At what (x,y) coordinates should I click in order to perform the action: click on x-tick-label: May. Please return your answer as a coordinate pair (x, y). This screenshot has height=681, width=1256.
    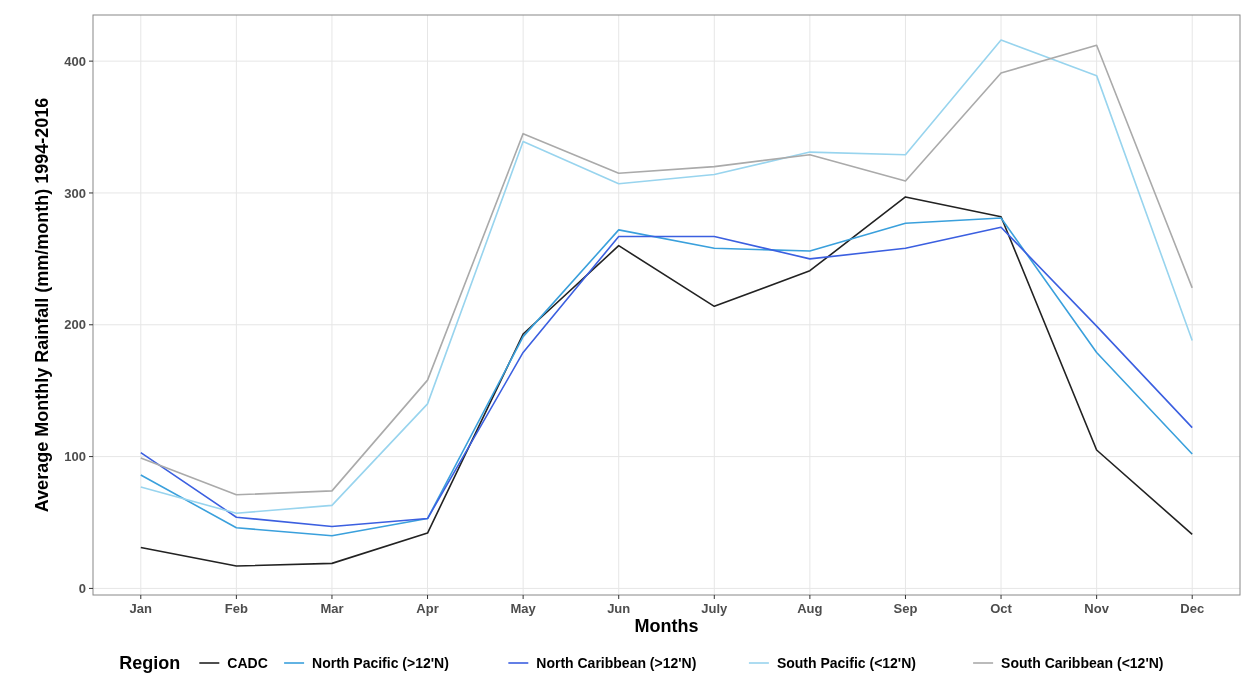
    Looking at the image, I should click on (523, 608).